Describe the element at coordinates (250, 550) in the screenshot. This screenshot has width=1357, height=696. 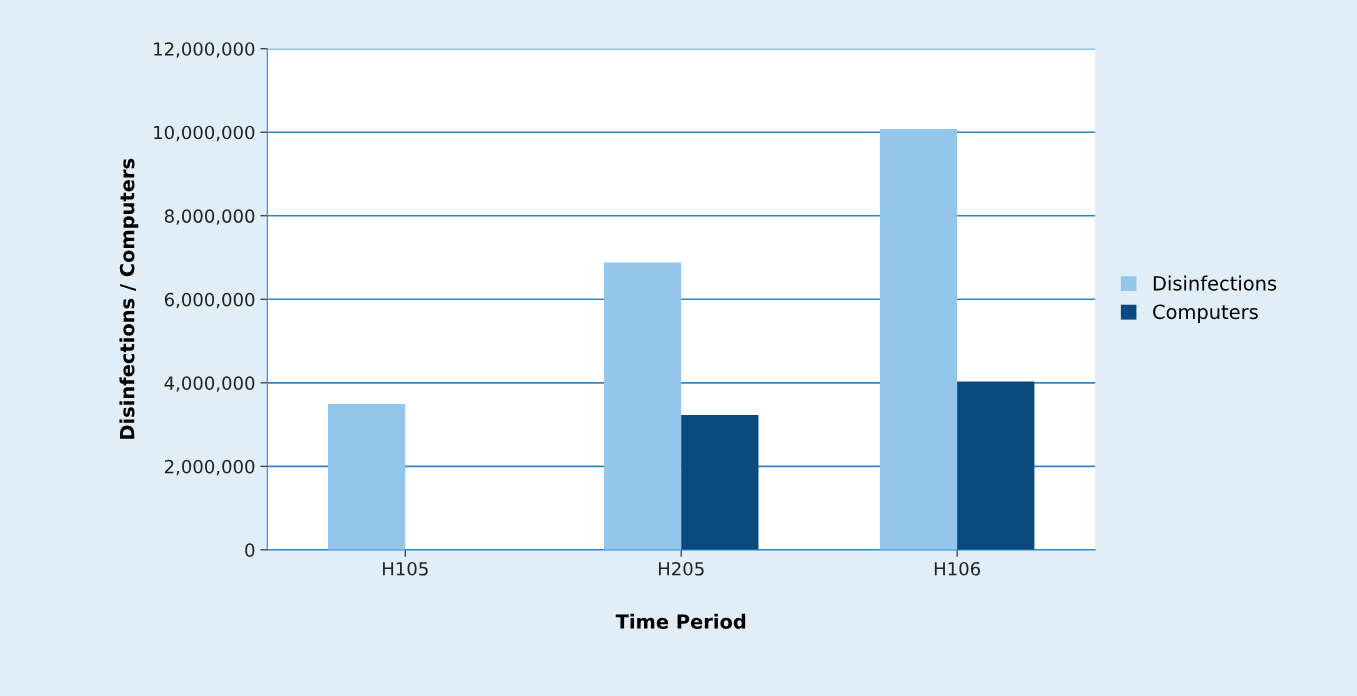
I see `y-tick-label: 0` at that location.